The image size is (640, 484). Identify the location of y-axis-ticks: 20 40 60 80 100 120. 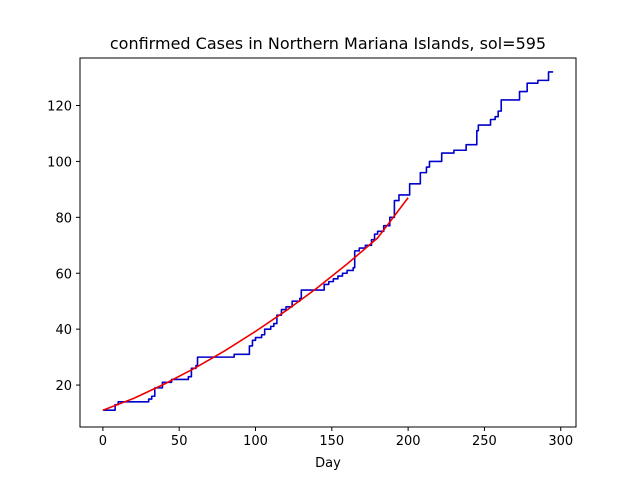
(63, 247).